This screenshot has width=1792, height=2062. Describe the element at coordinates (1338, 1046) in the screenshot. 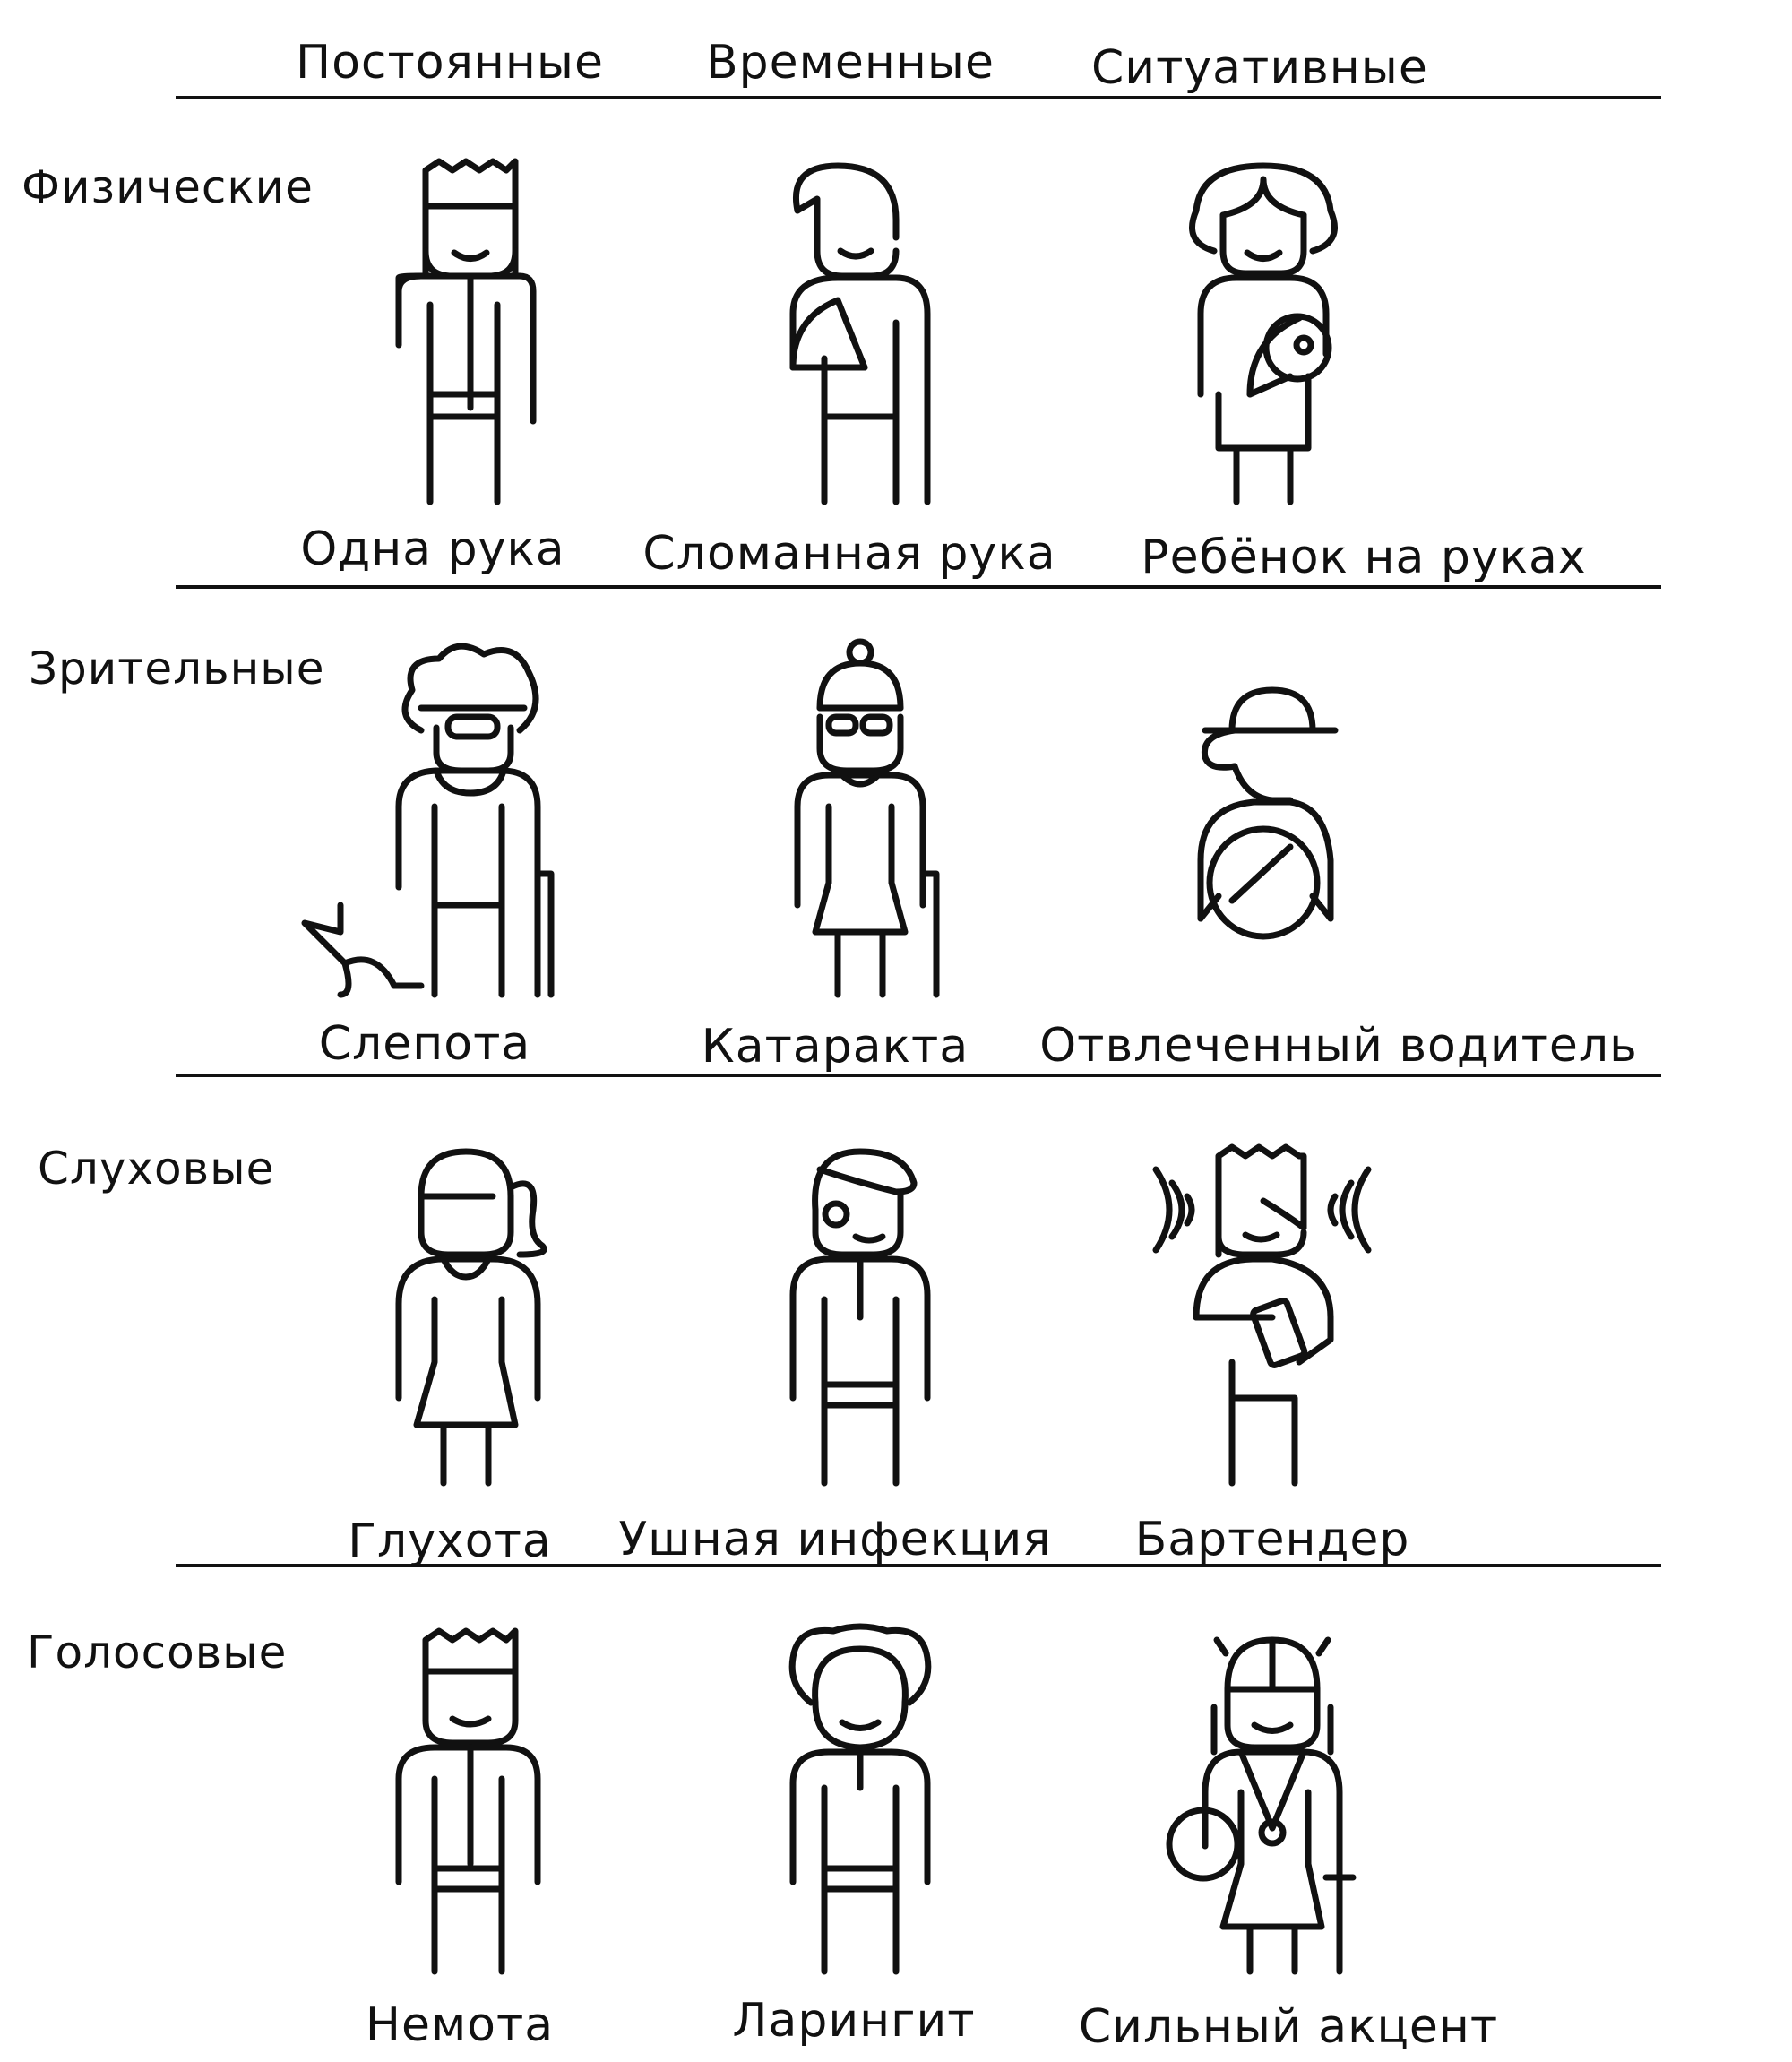

I see `caption-distracted-driver: Отвлеченный водитель` at that location.